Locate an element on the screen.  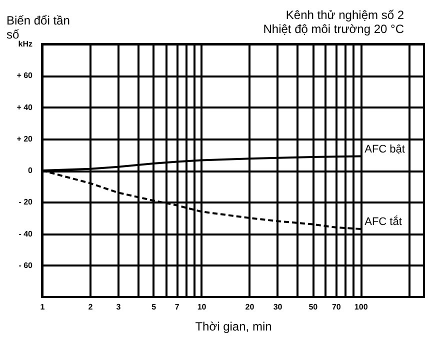
chart-subtitle: Nhiệt độ môi trường 20 °C is located at coordinates (333, 29).